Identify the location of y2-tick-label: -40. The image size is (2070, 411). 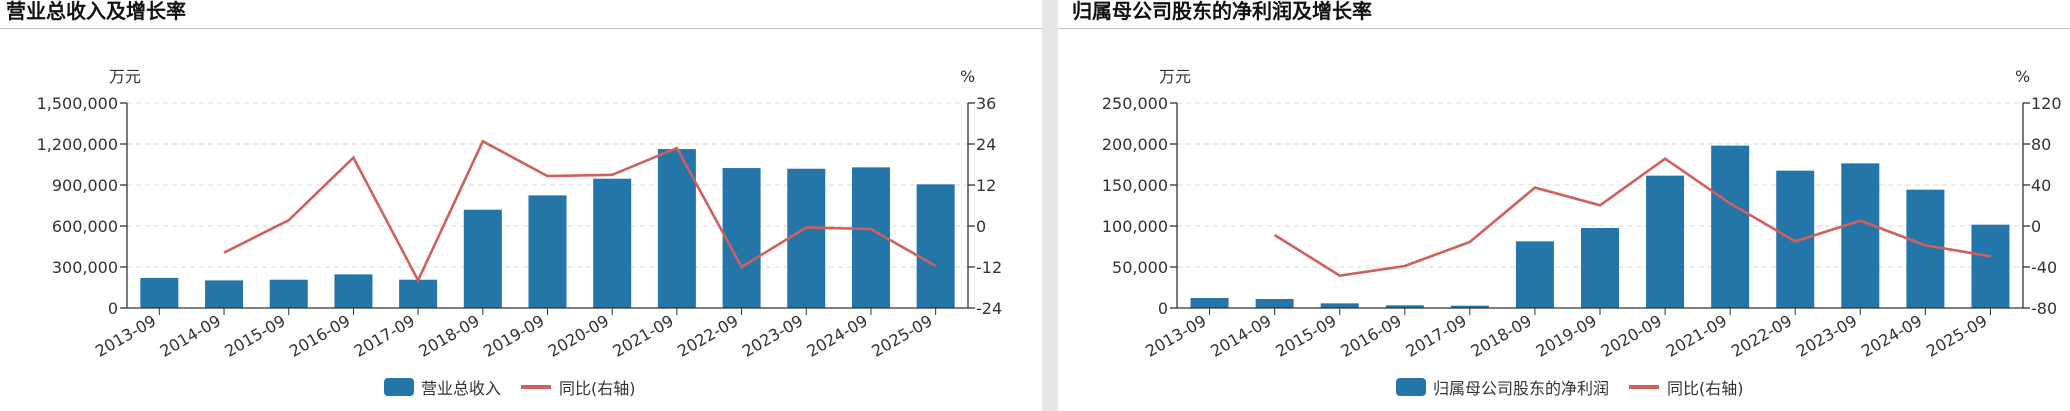
(2044, 267).